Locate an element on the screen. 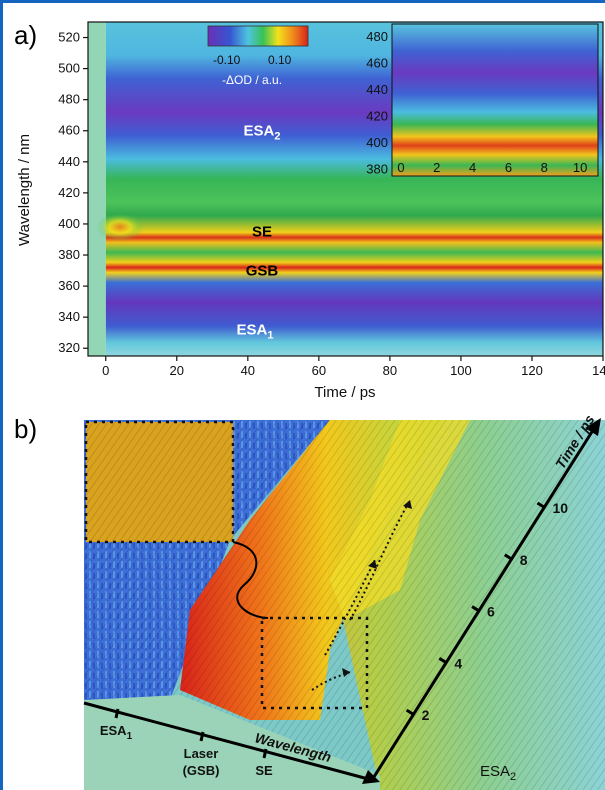 The image size is (605, 790). wavelength-marker-se: SE is located at coordinates (264, 770).